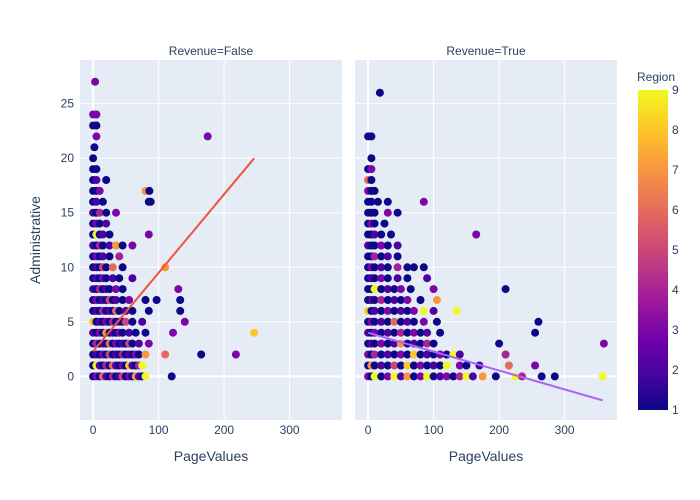 This screenshot has height=500, width=700. What do you see at coordinates (675, 130) in the screenshot?
I see `colorbar-tick-label: 8` at bounding box center [675, 130].